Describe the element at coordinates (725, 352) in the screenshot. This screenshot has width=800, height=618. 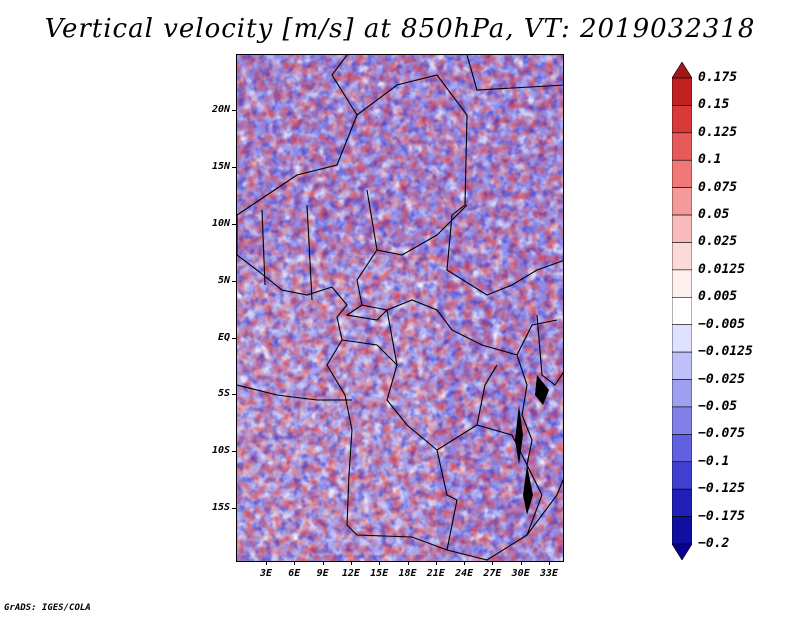
I see `colorbar-label: −0.0125` at that location.